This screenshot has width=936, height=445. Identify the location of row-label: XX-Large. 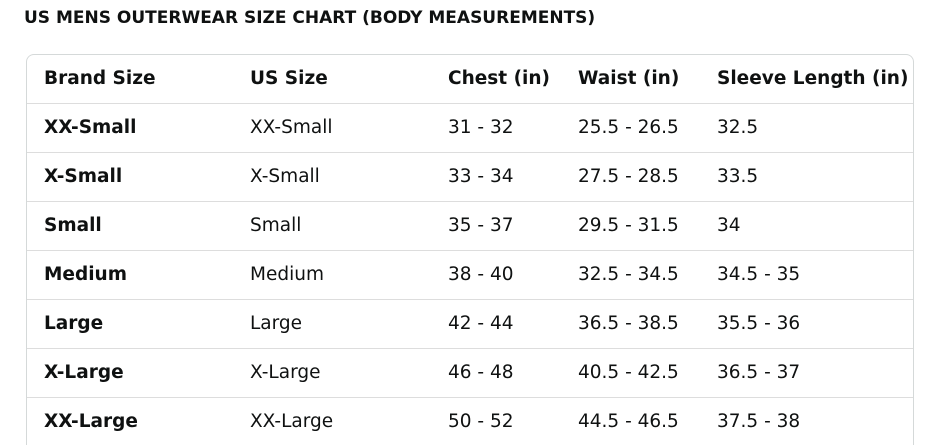
(91, 421).